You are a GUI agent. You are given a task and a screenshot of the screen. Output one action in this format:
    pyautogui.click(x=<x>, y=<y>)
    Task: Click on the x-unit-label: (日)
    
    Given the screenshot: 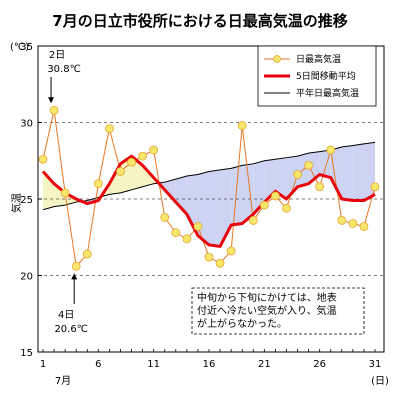 What is the action you would take?
    pyautogui.click(x=380, y=381)
    